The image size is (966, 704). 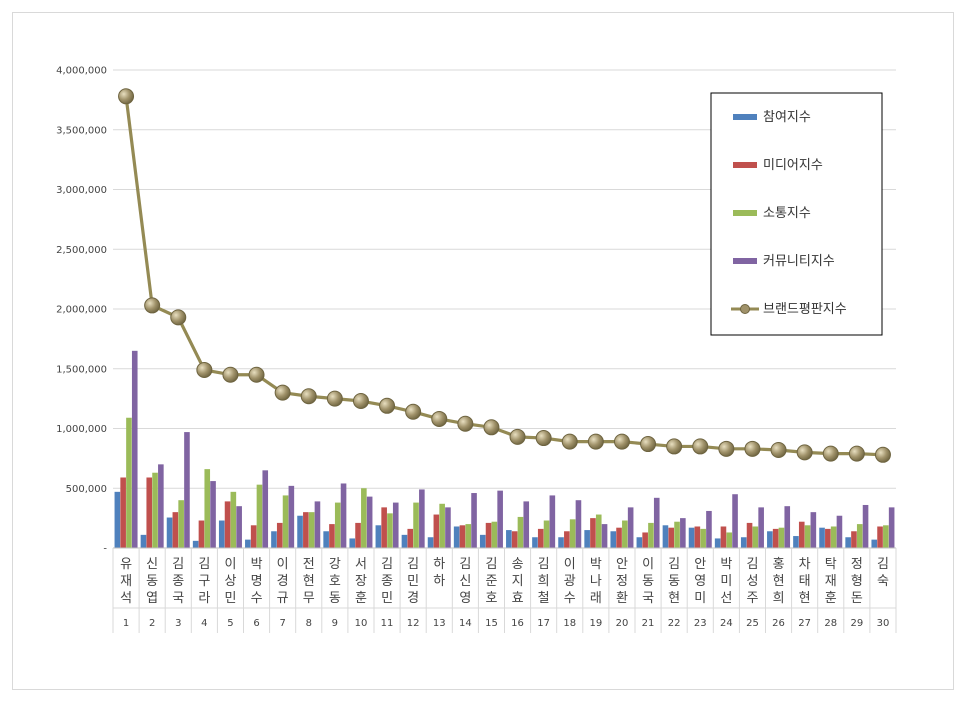 What do you see at coordinates (152, 623) in the screenshot?
I see `x-rank-label: 2` at bounding box center [152, 623].